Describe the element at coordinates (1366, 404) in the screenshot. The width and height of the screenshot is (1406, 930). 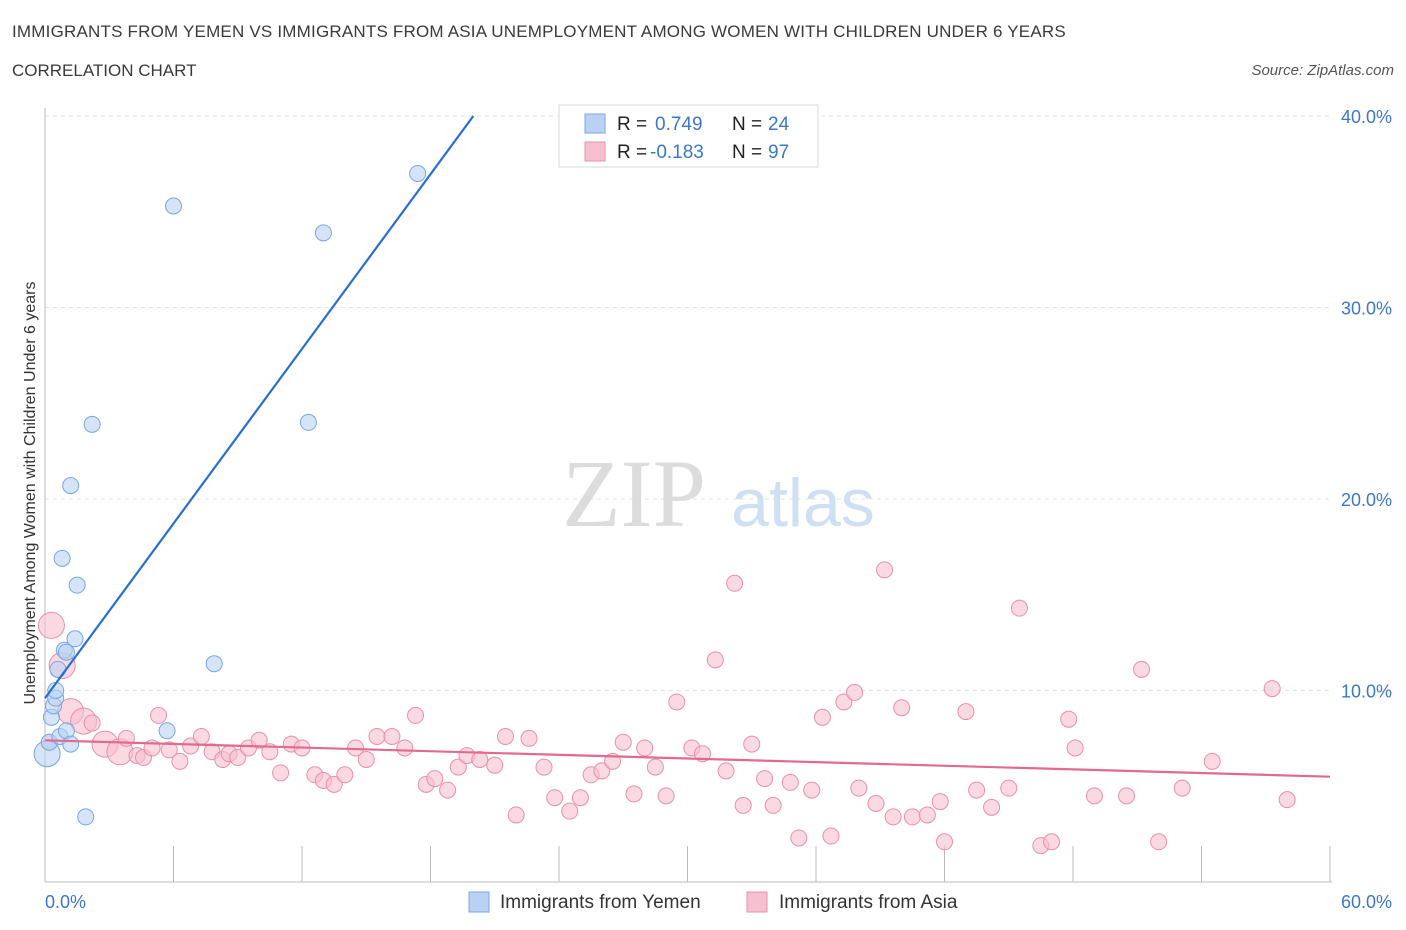
I see `y-tick-labels: 10.0% 20.0% 30.0% 40.0%` at that location.